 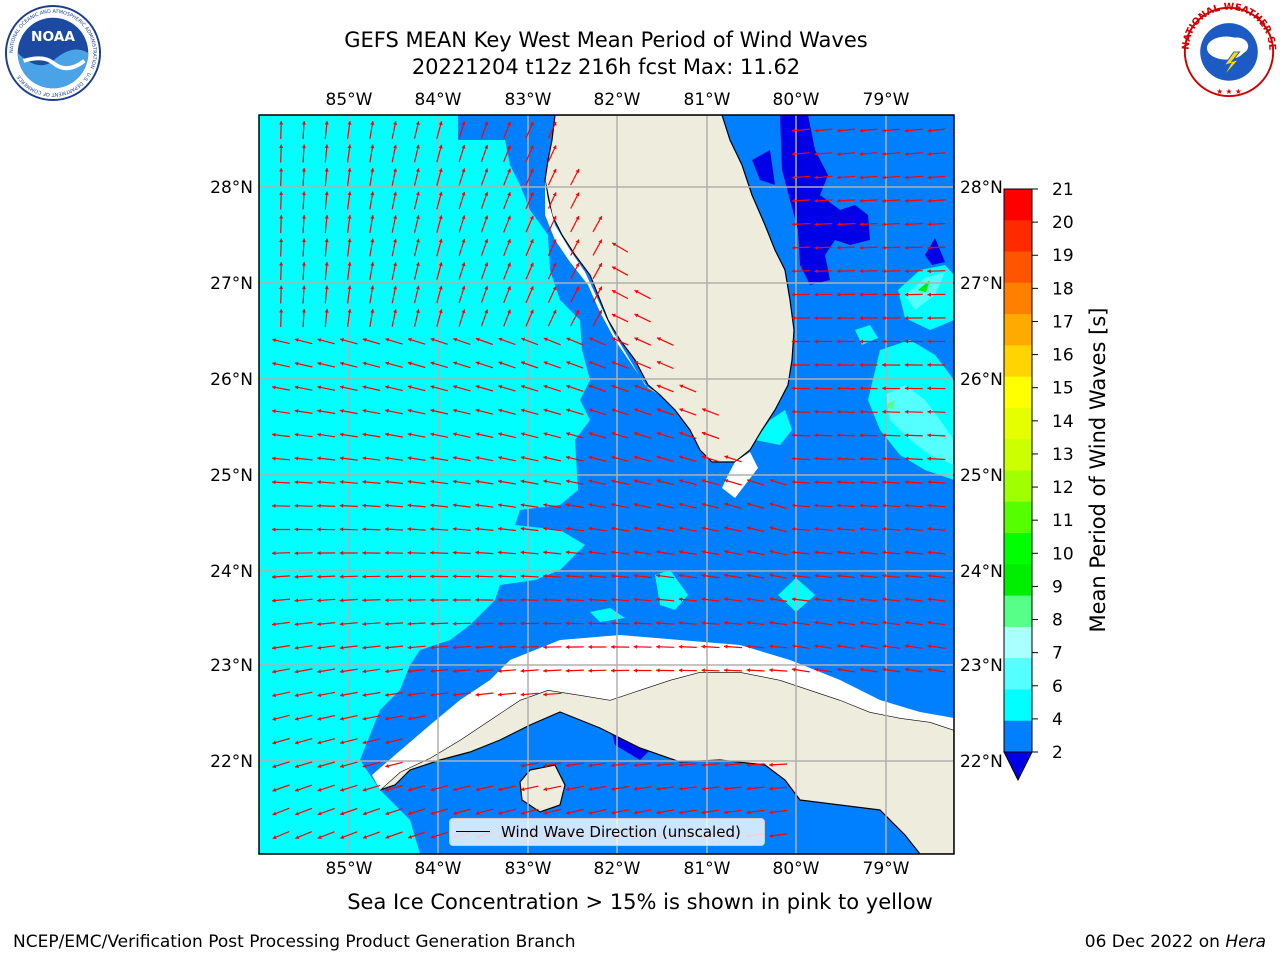 I want to click on lat-label-right: 24°N, so click(x=981, y=572).